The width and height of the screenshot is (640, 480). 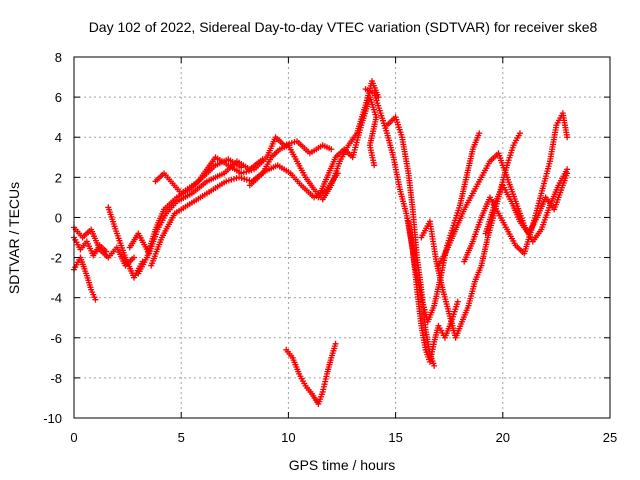 What do you see at coordinates (288, 437) in the screenshot?
I see `x-tick-label: 10` at bounding box center [288, 437].